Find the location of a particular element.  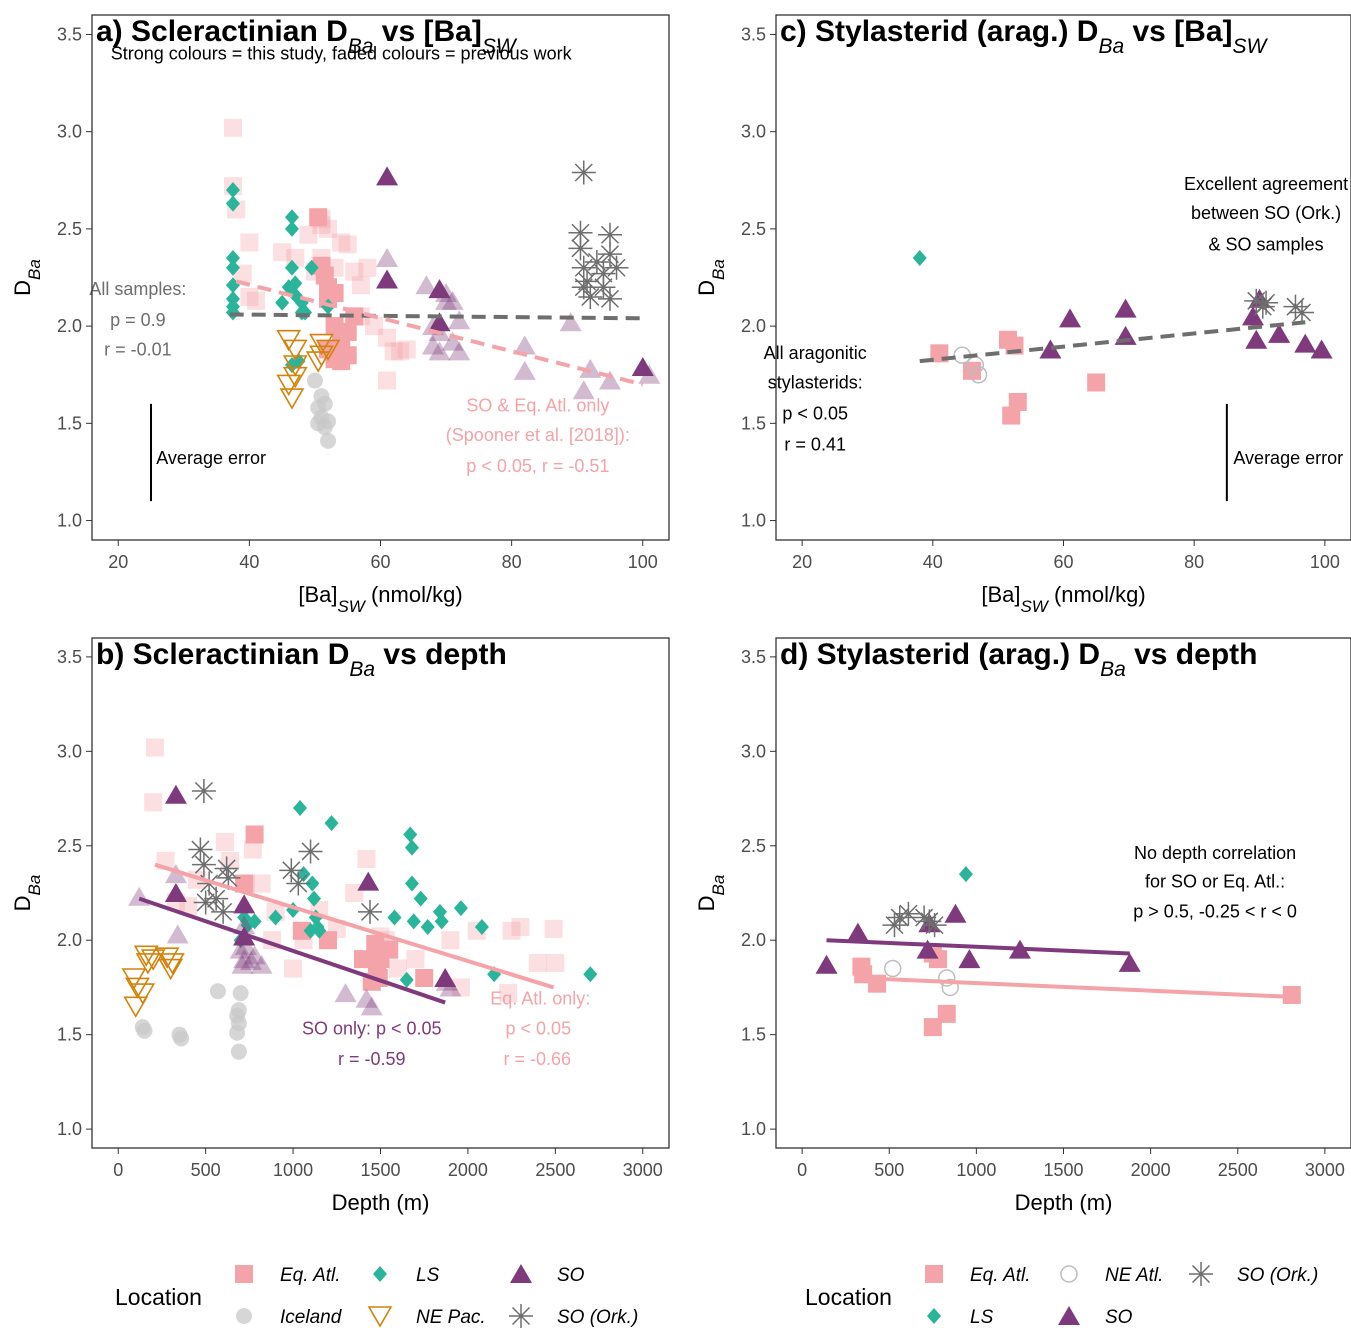

annotation-text: SO & Eq. Atl. only is located at coordinates (537, 406).